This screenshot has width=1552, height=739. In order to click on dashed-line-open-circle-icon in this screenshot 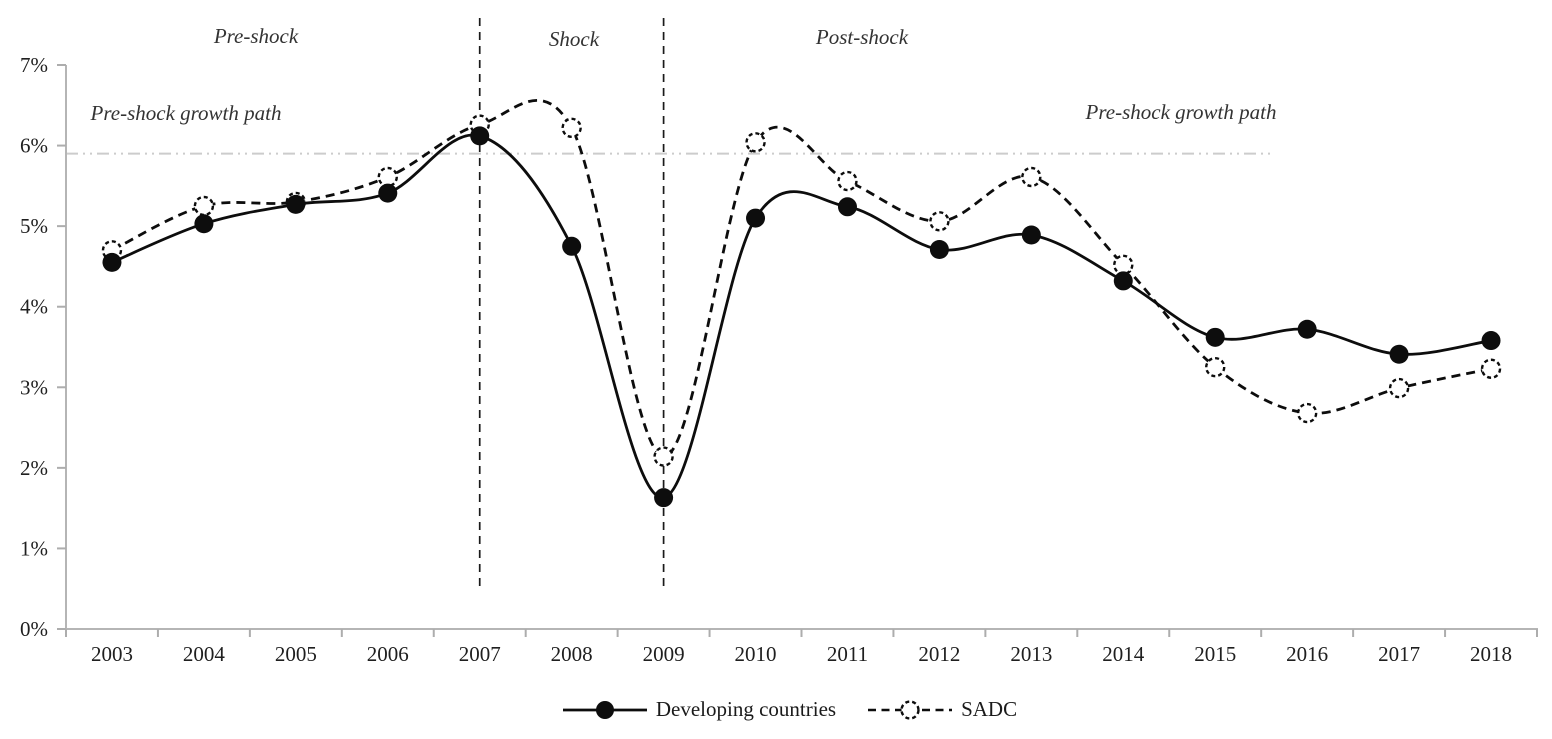, I will do `click(910, 709)`.